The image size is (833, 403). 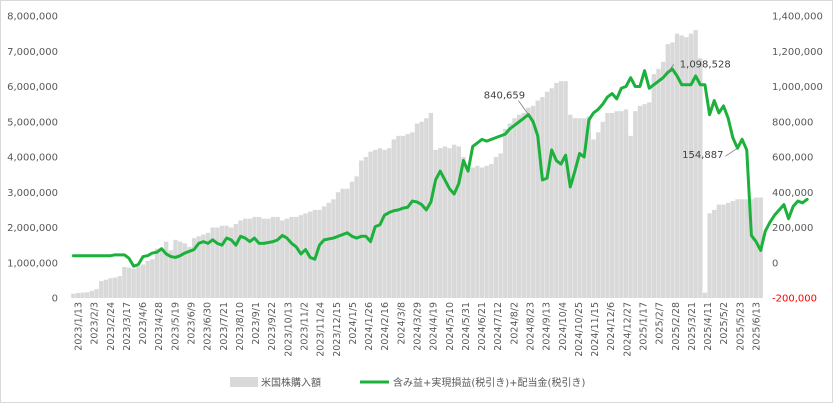 What do you see at coordinates (159, 326) in the screenshot?
I see `x-tick-label: 2023/4/28` at bounding box center [159, 326].